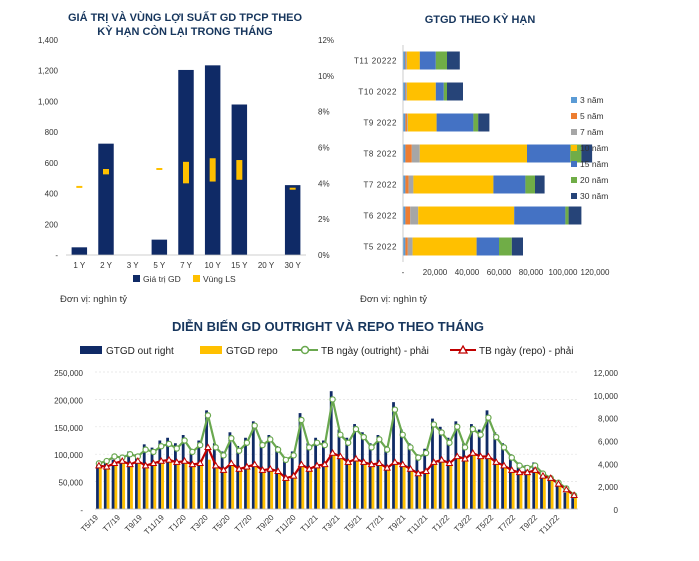 This screenshot has height=561, width=699. I want to click on chart3-x-label: T7/21, so click(375, 523).